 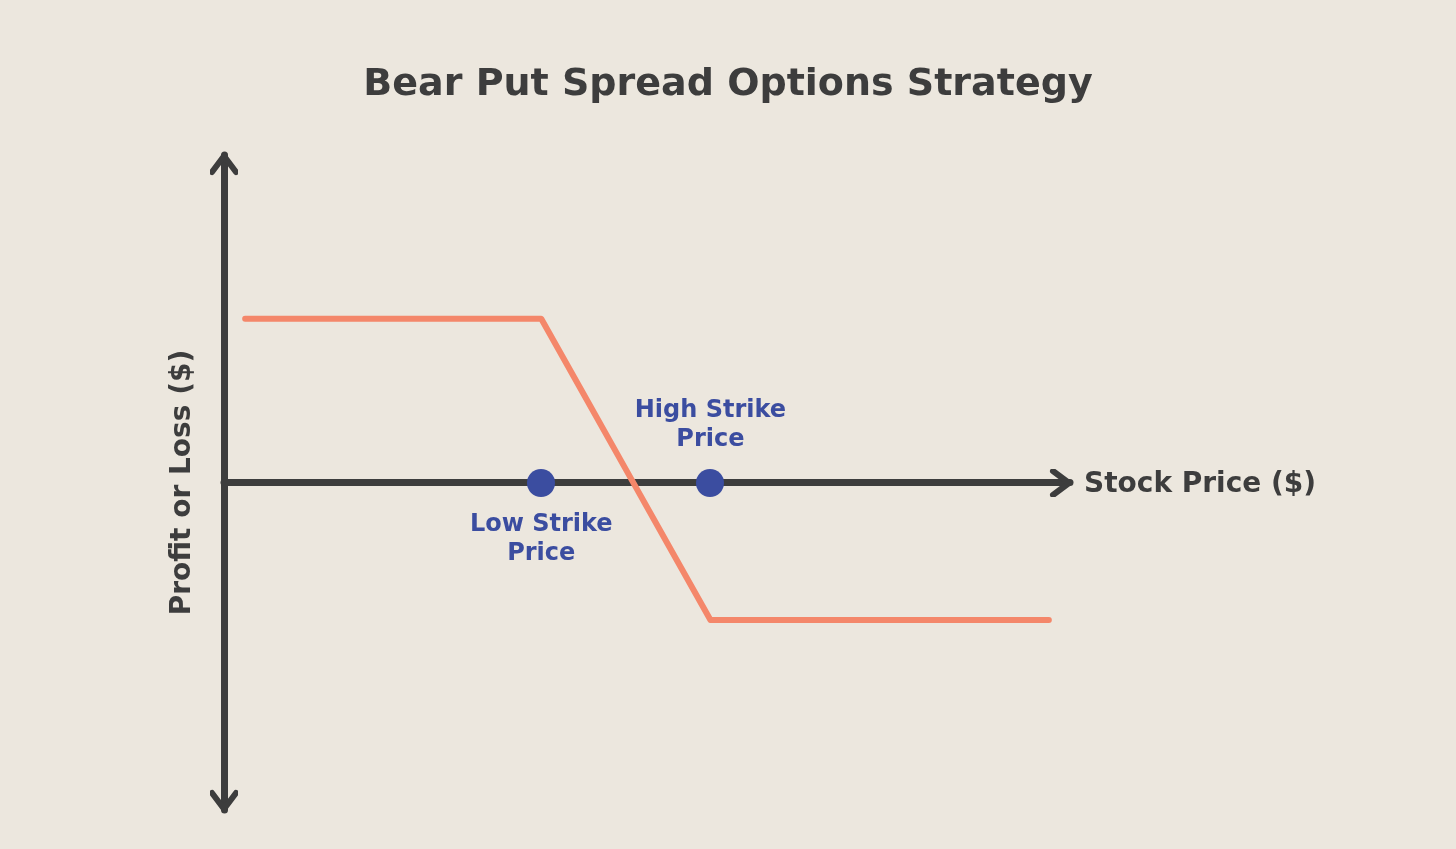 What do you see at coordinates (541, 537) in the screenshot?
I see `annotation: Low Strike Price` at bounding box center [541, 537].